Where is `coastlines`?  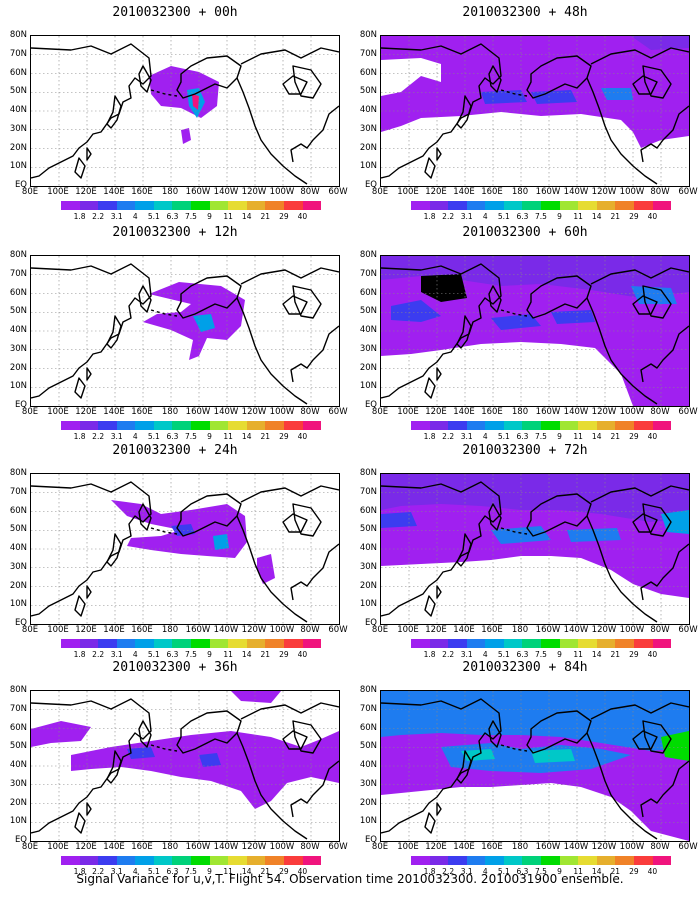
coastlines is located at coordinates (185, 769).